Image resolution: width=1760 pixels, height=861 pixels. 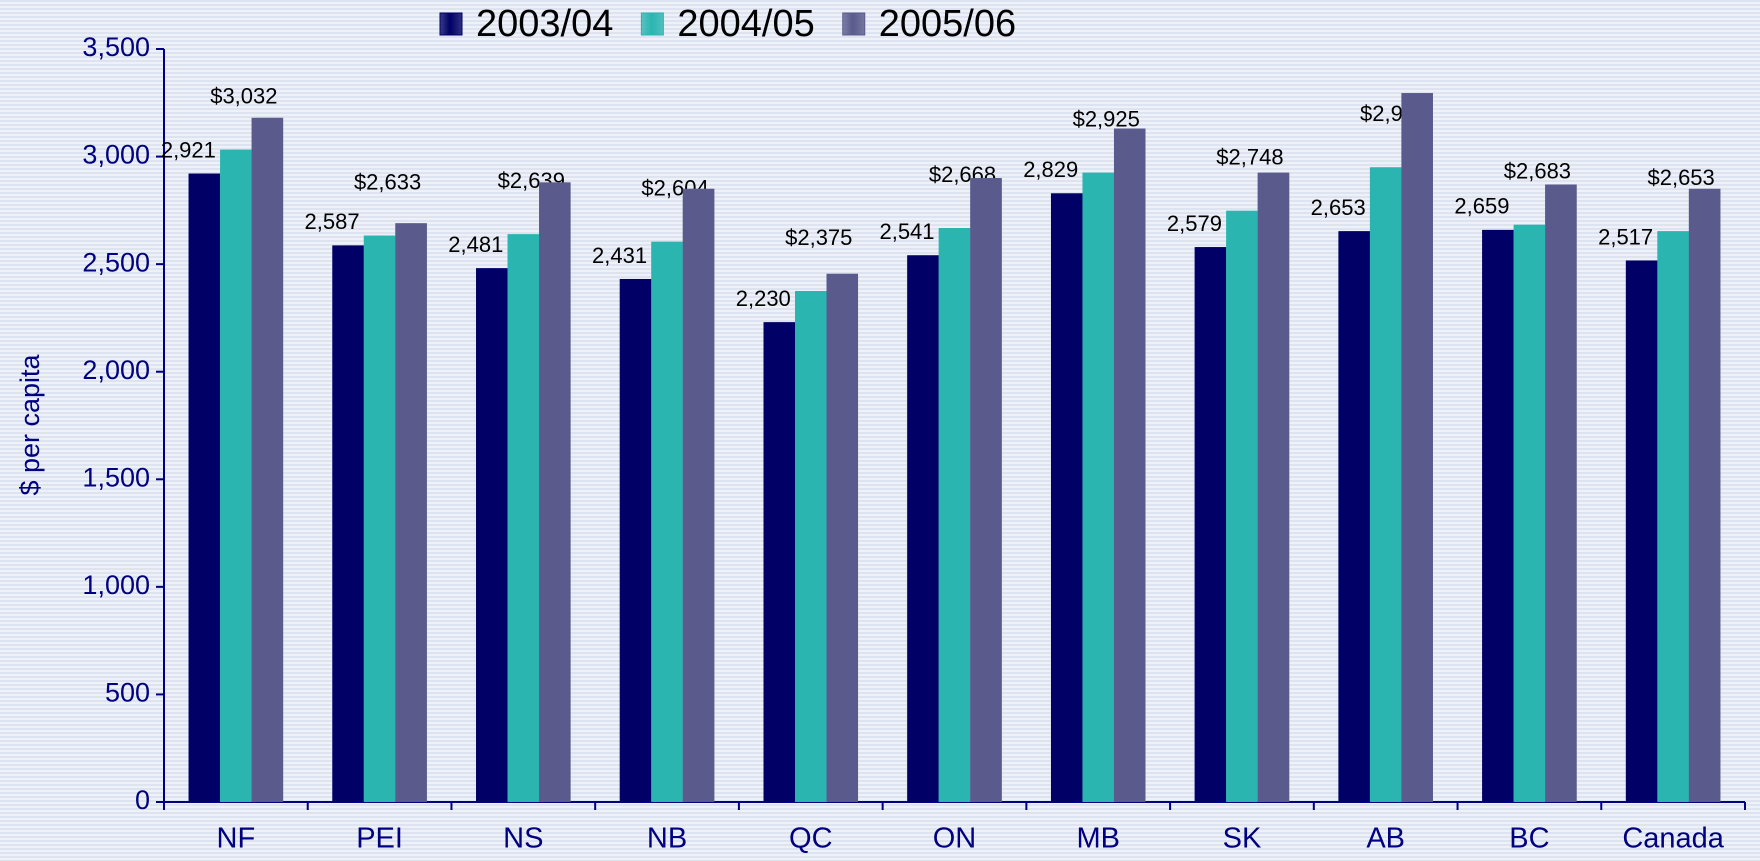 I want to click on y-tick-label: 3,000, so click(x=116, y=155).